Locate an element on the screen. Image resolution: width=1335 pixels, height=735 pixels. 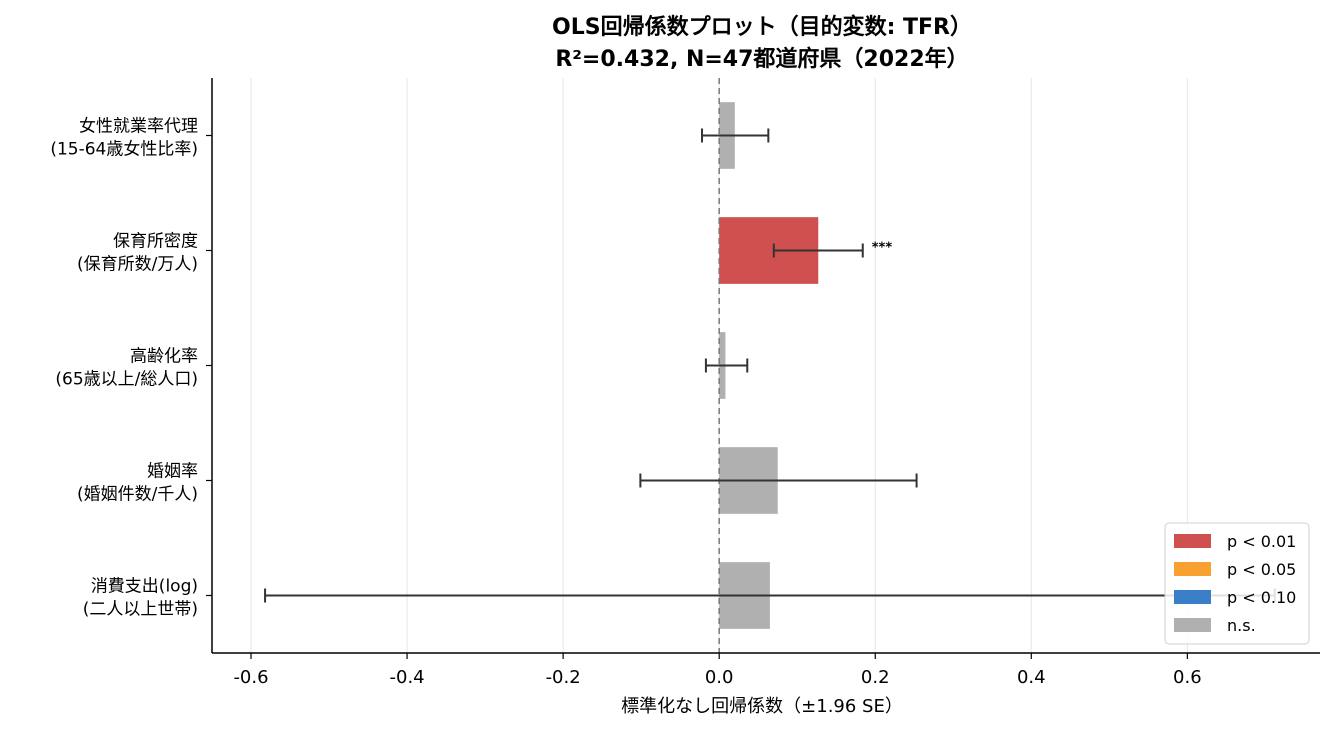
category-label-1: 保育所密度 is located at coordinates (155, 242).